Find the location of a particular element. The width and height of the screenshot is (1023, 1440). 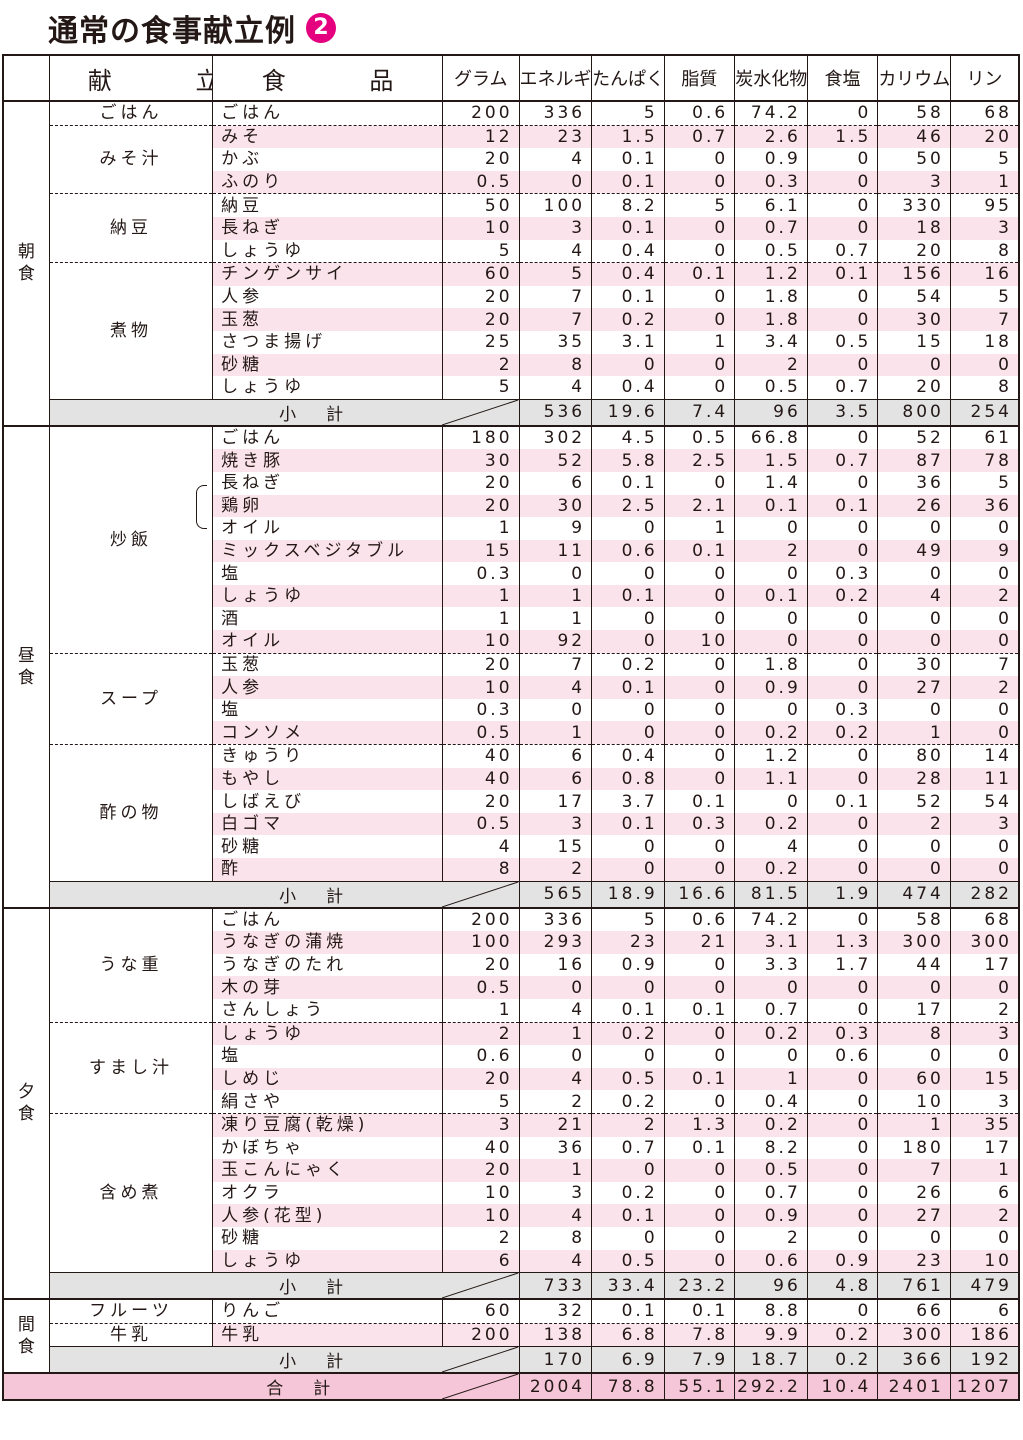

title-number-badge: 2 is located at coordinates (321, 28).